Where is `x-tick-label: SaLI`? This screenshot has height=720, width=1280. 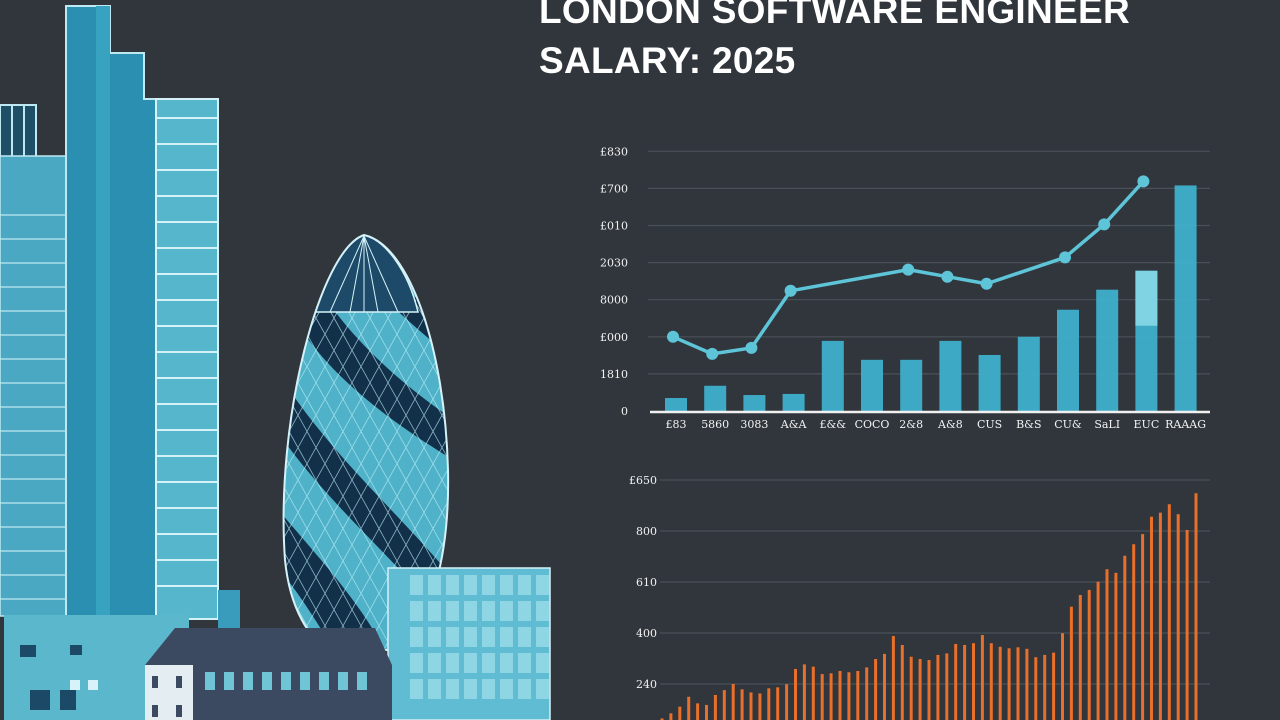 x-tick-label: SaLI is located at coordinates (1107, 424).